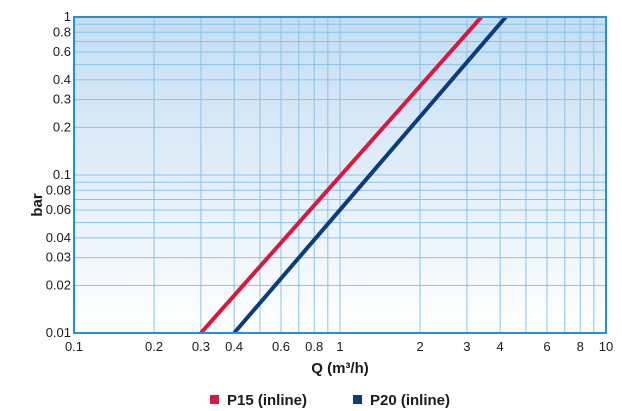 Image resolution: width=622 pixels, height=411 pixels. I want to click on y-axis-label: bar, so click(37, 205).